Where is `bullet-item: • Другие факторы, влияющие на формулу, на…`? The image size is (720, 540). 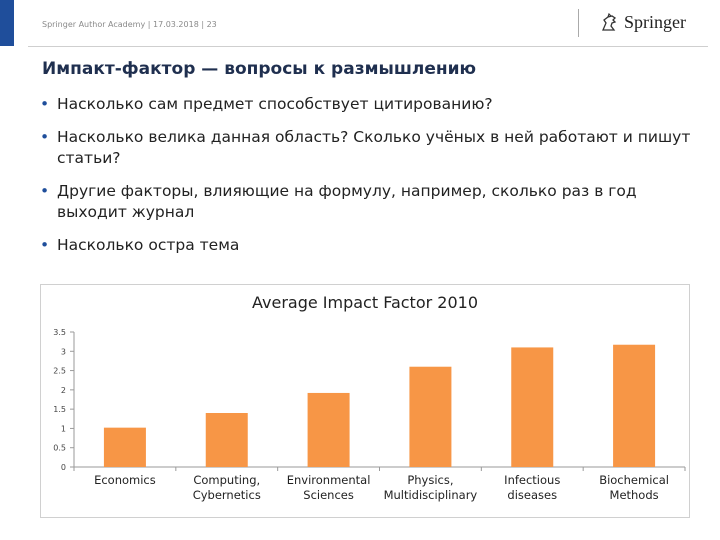 bullet-item: • Другие факторы, влияющие на формулу, на… is located at coordinates (370, 202).